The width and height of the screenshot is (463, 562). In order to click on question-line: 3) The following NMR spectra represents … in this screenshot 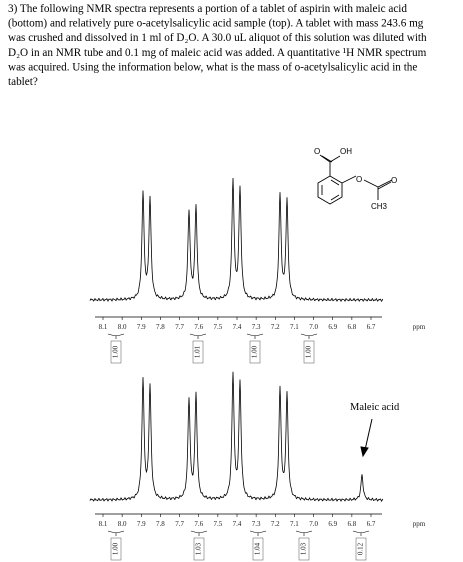, I will do `click(207, 9)`.